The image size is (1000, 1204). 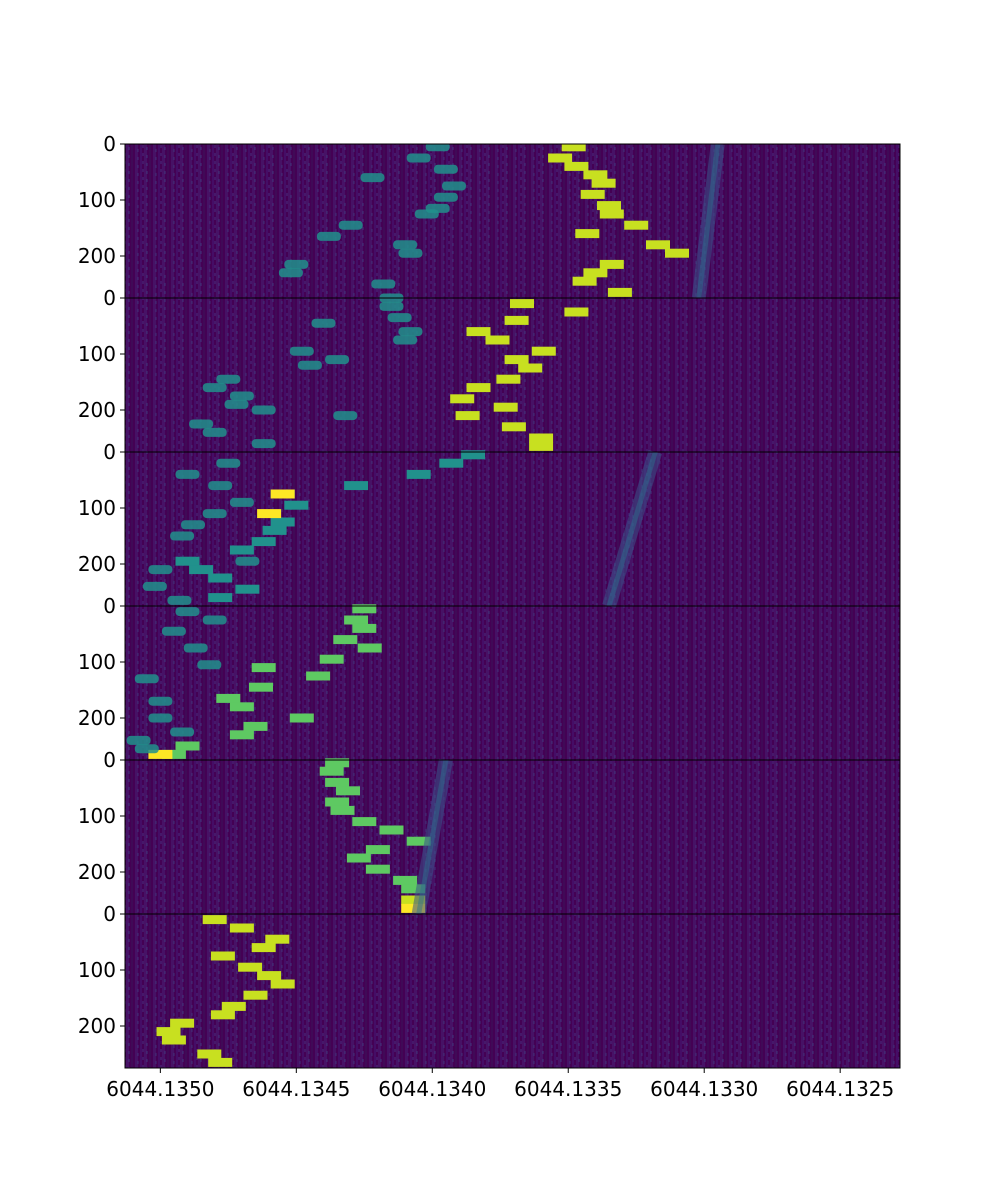 What do you see at coordinates (97, 816) in the screenshot?
I see `panel-5-y-tick-label-100: 100` at bounding box center [97, 816].